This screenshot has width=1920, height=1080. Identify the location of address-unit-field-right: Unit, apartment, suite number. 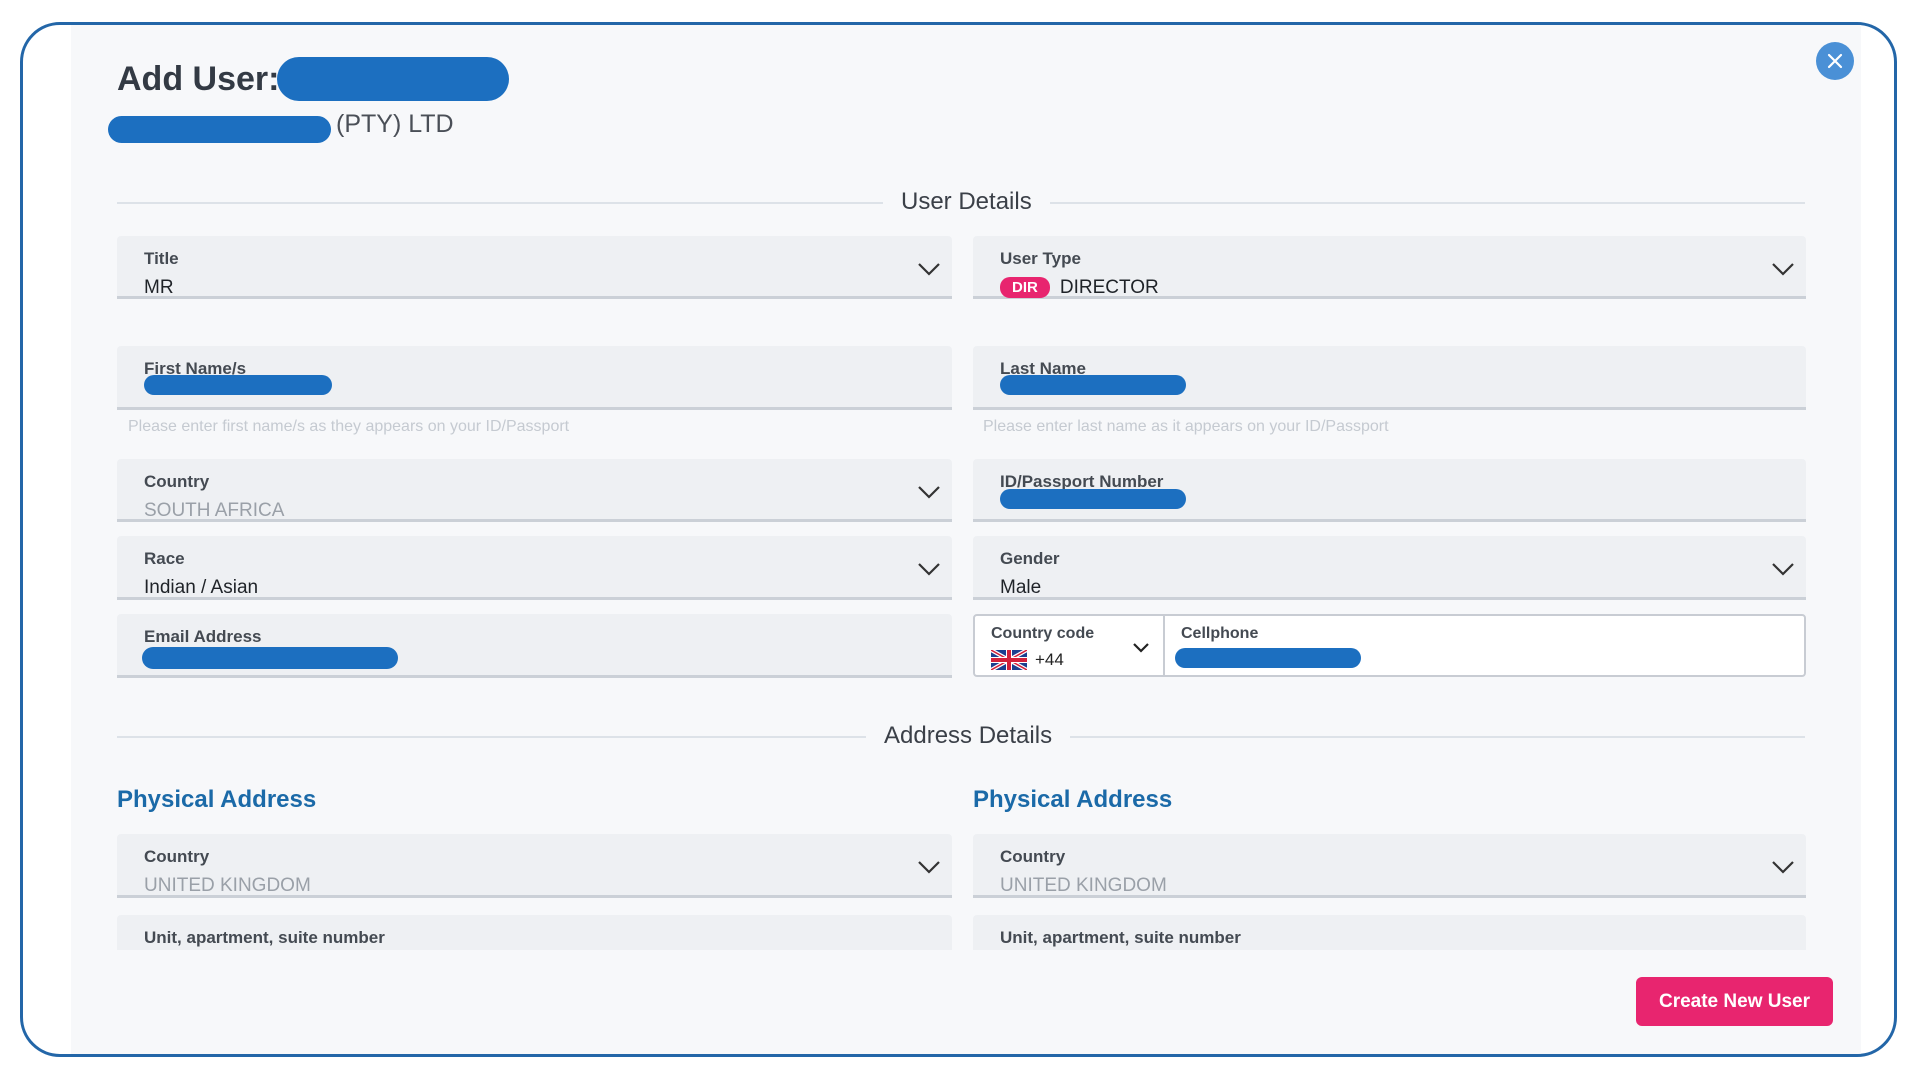
(1389, 932).